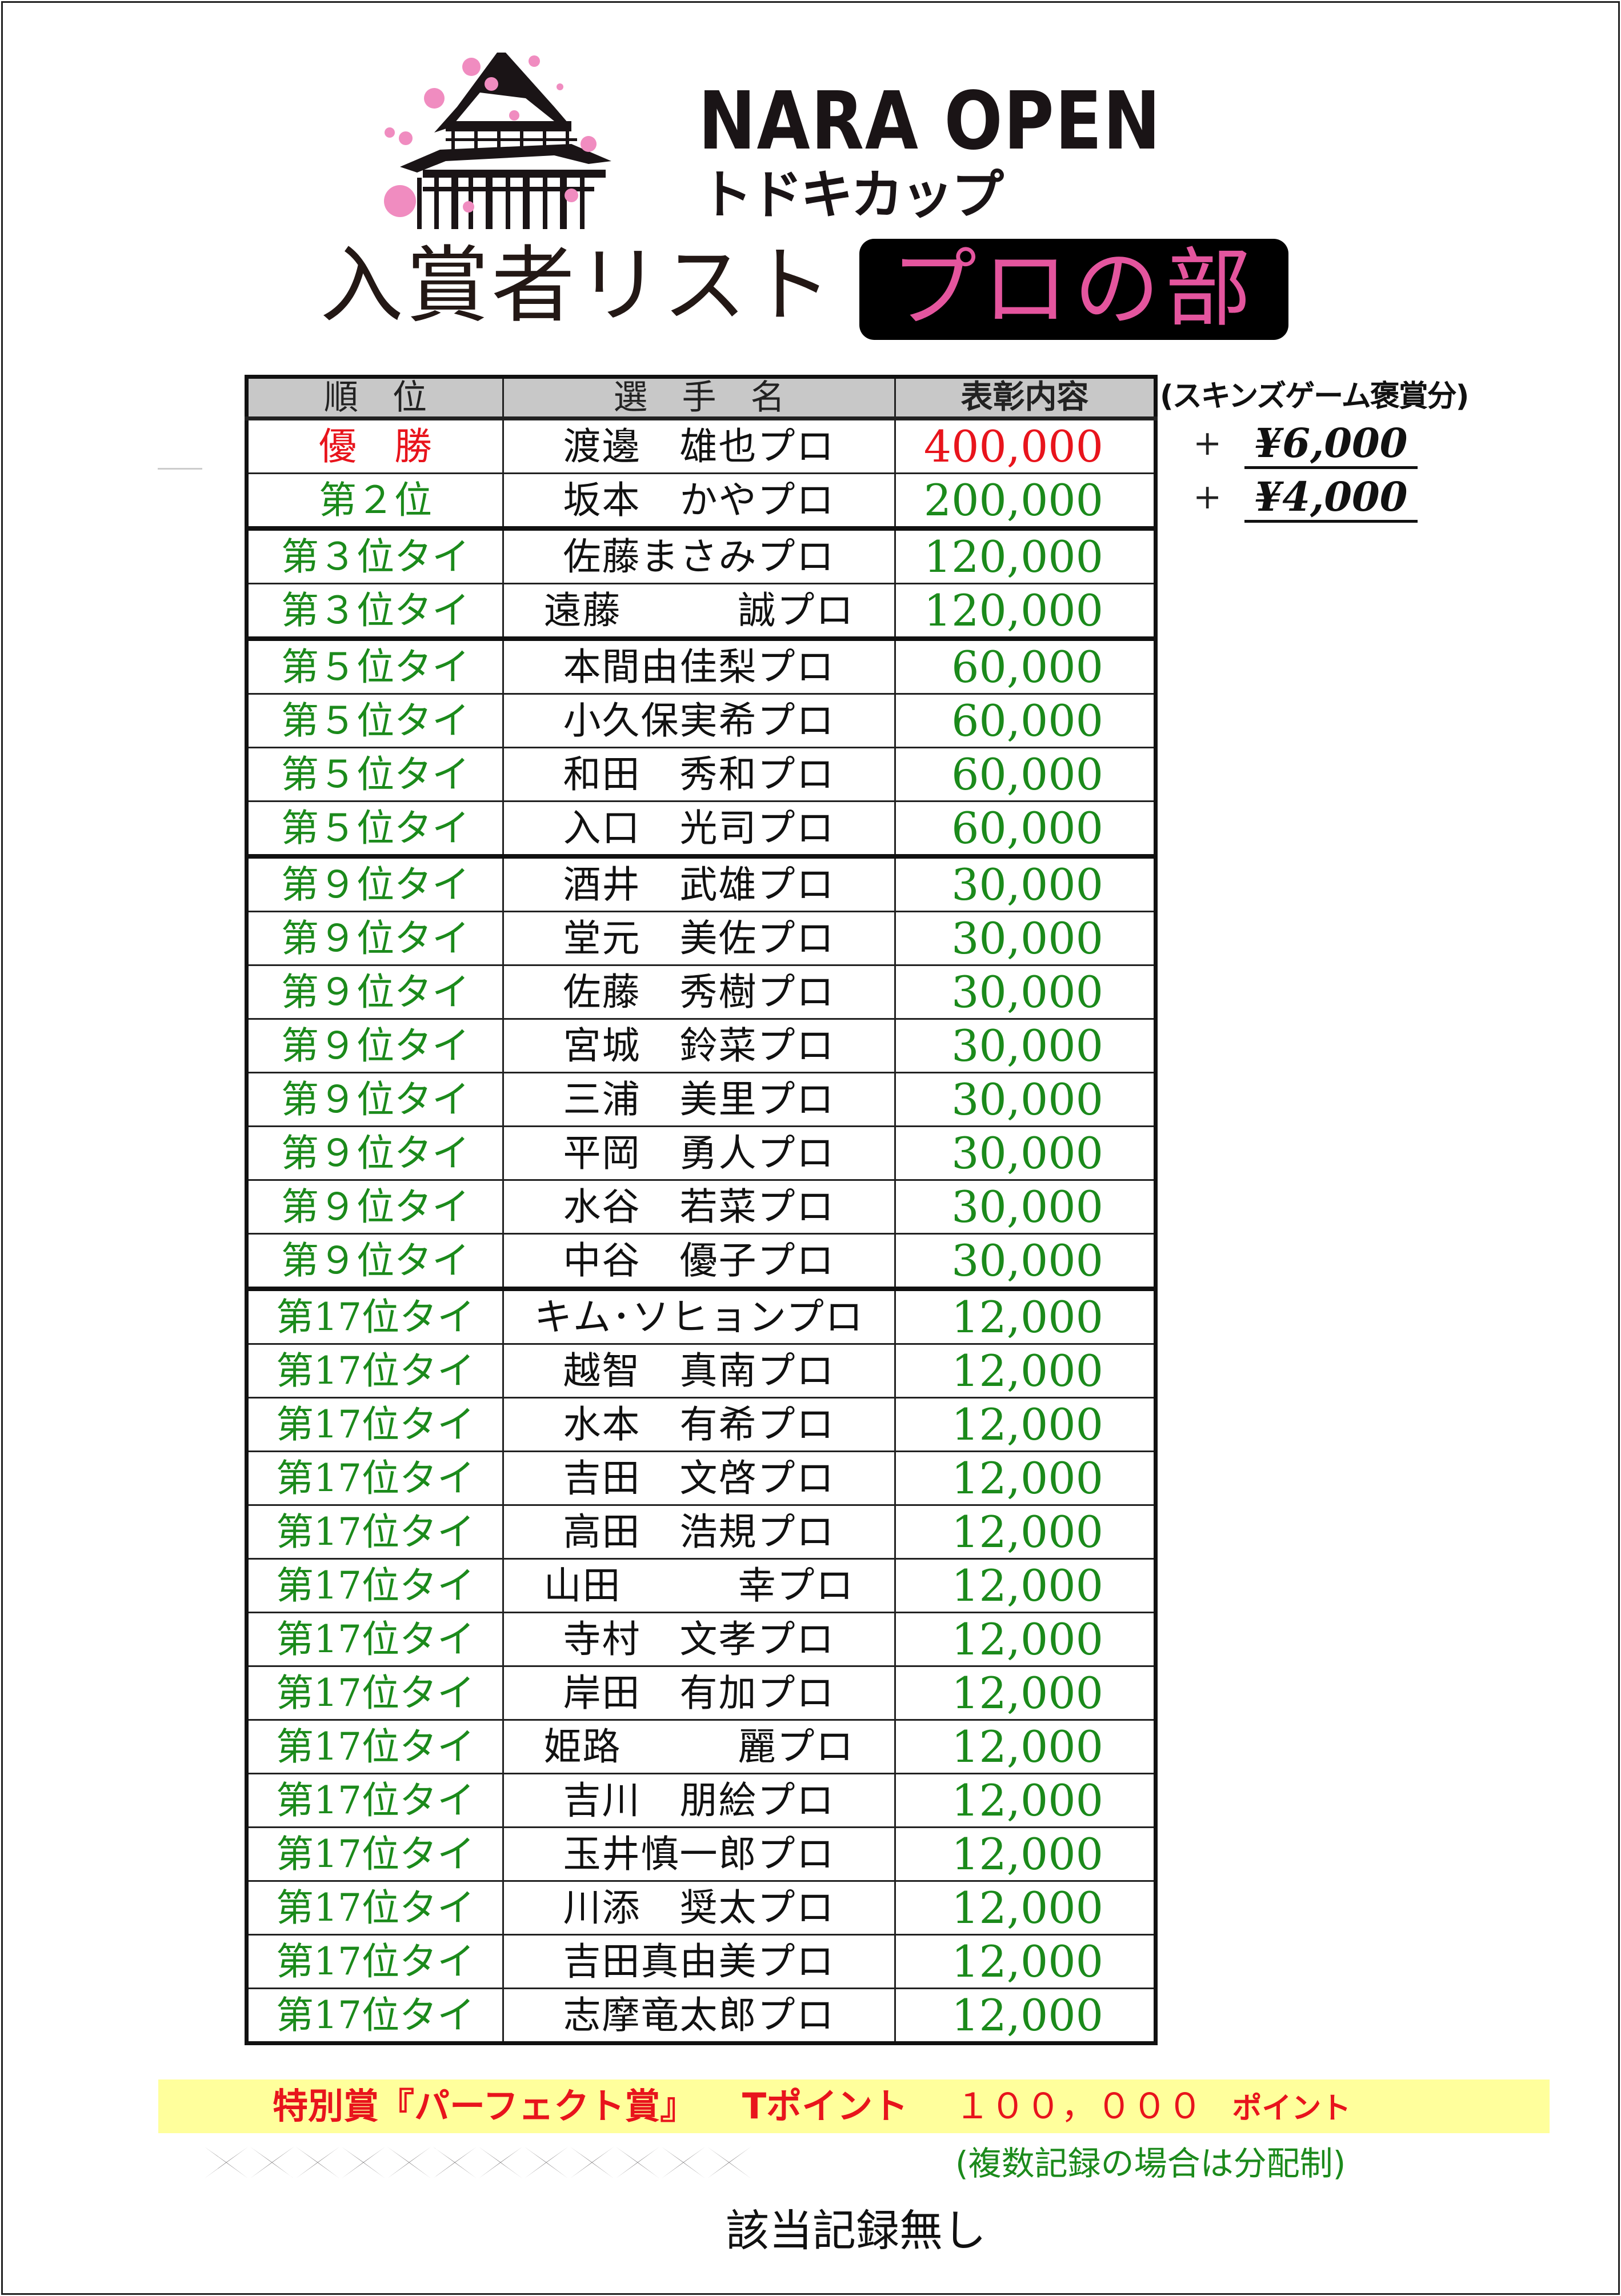 The height and width of the screenshot is (2296, 1621). I want to click on player-name-cell: 宮城 鈴菜プロ, so click(699, 1045).